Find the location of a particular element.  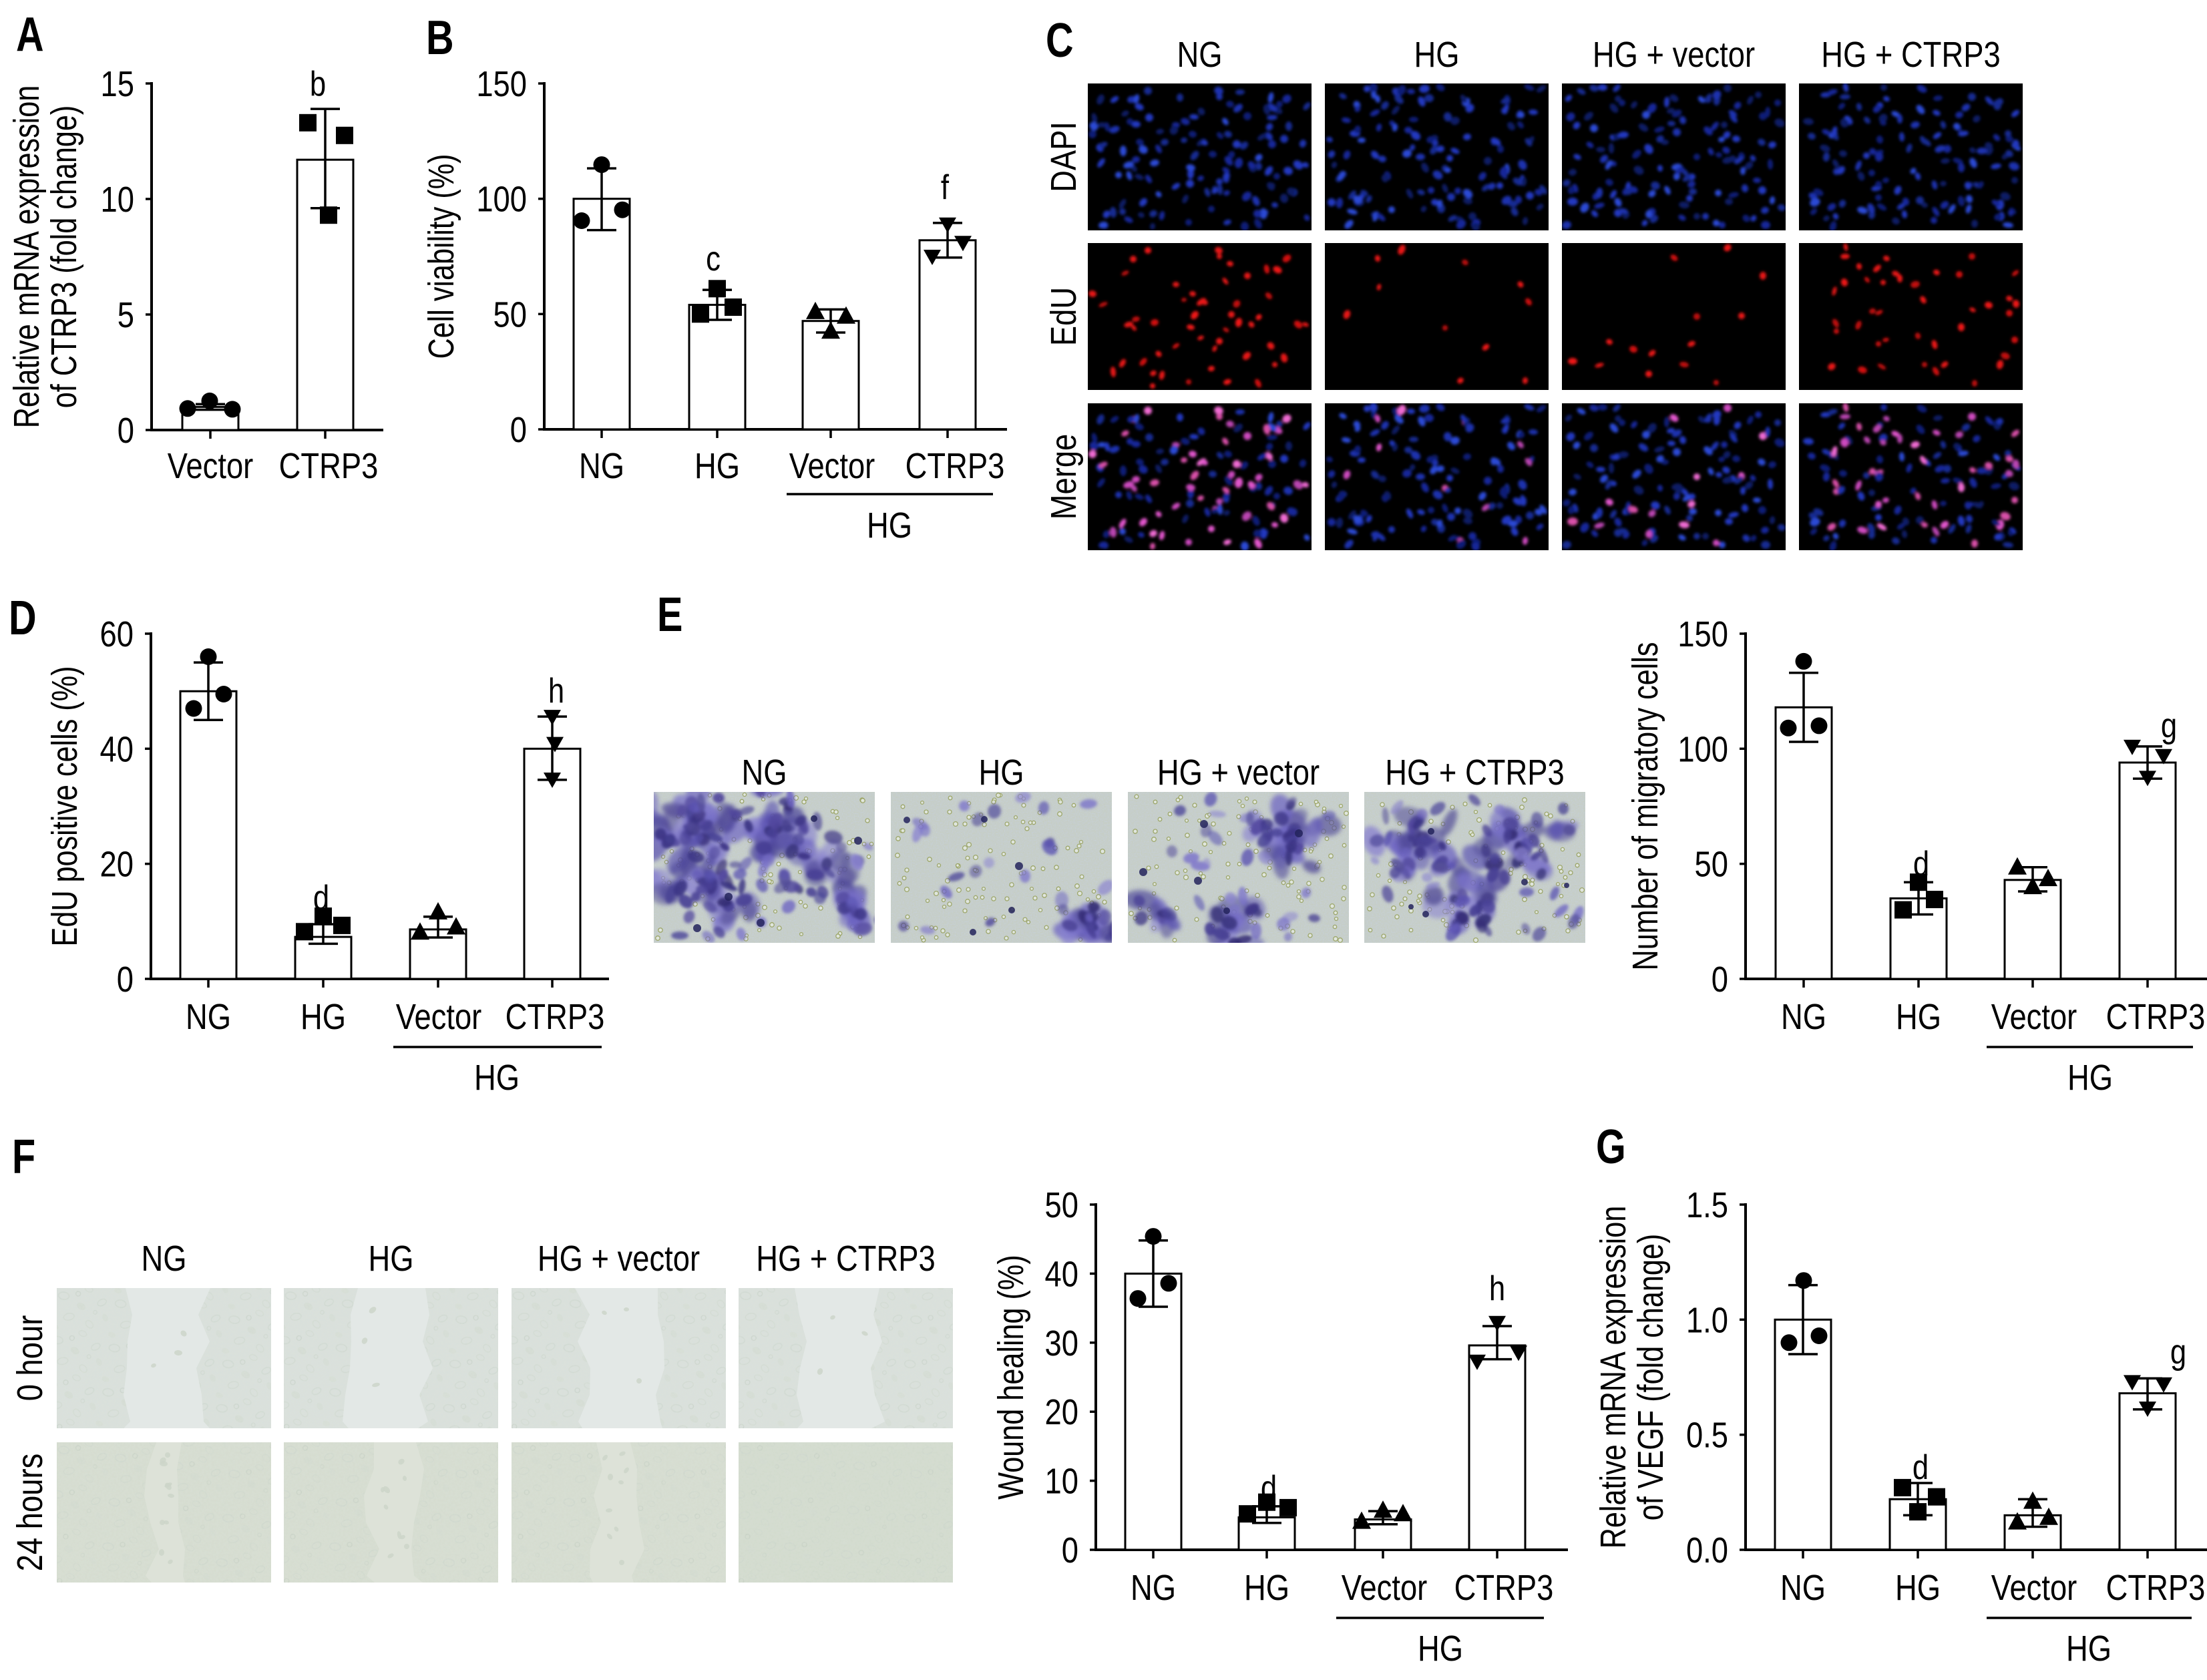

svg-text: B is located at coordinates (440, 38).